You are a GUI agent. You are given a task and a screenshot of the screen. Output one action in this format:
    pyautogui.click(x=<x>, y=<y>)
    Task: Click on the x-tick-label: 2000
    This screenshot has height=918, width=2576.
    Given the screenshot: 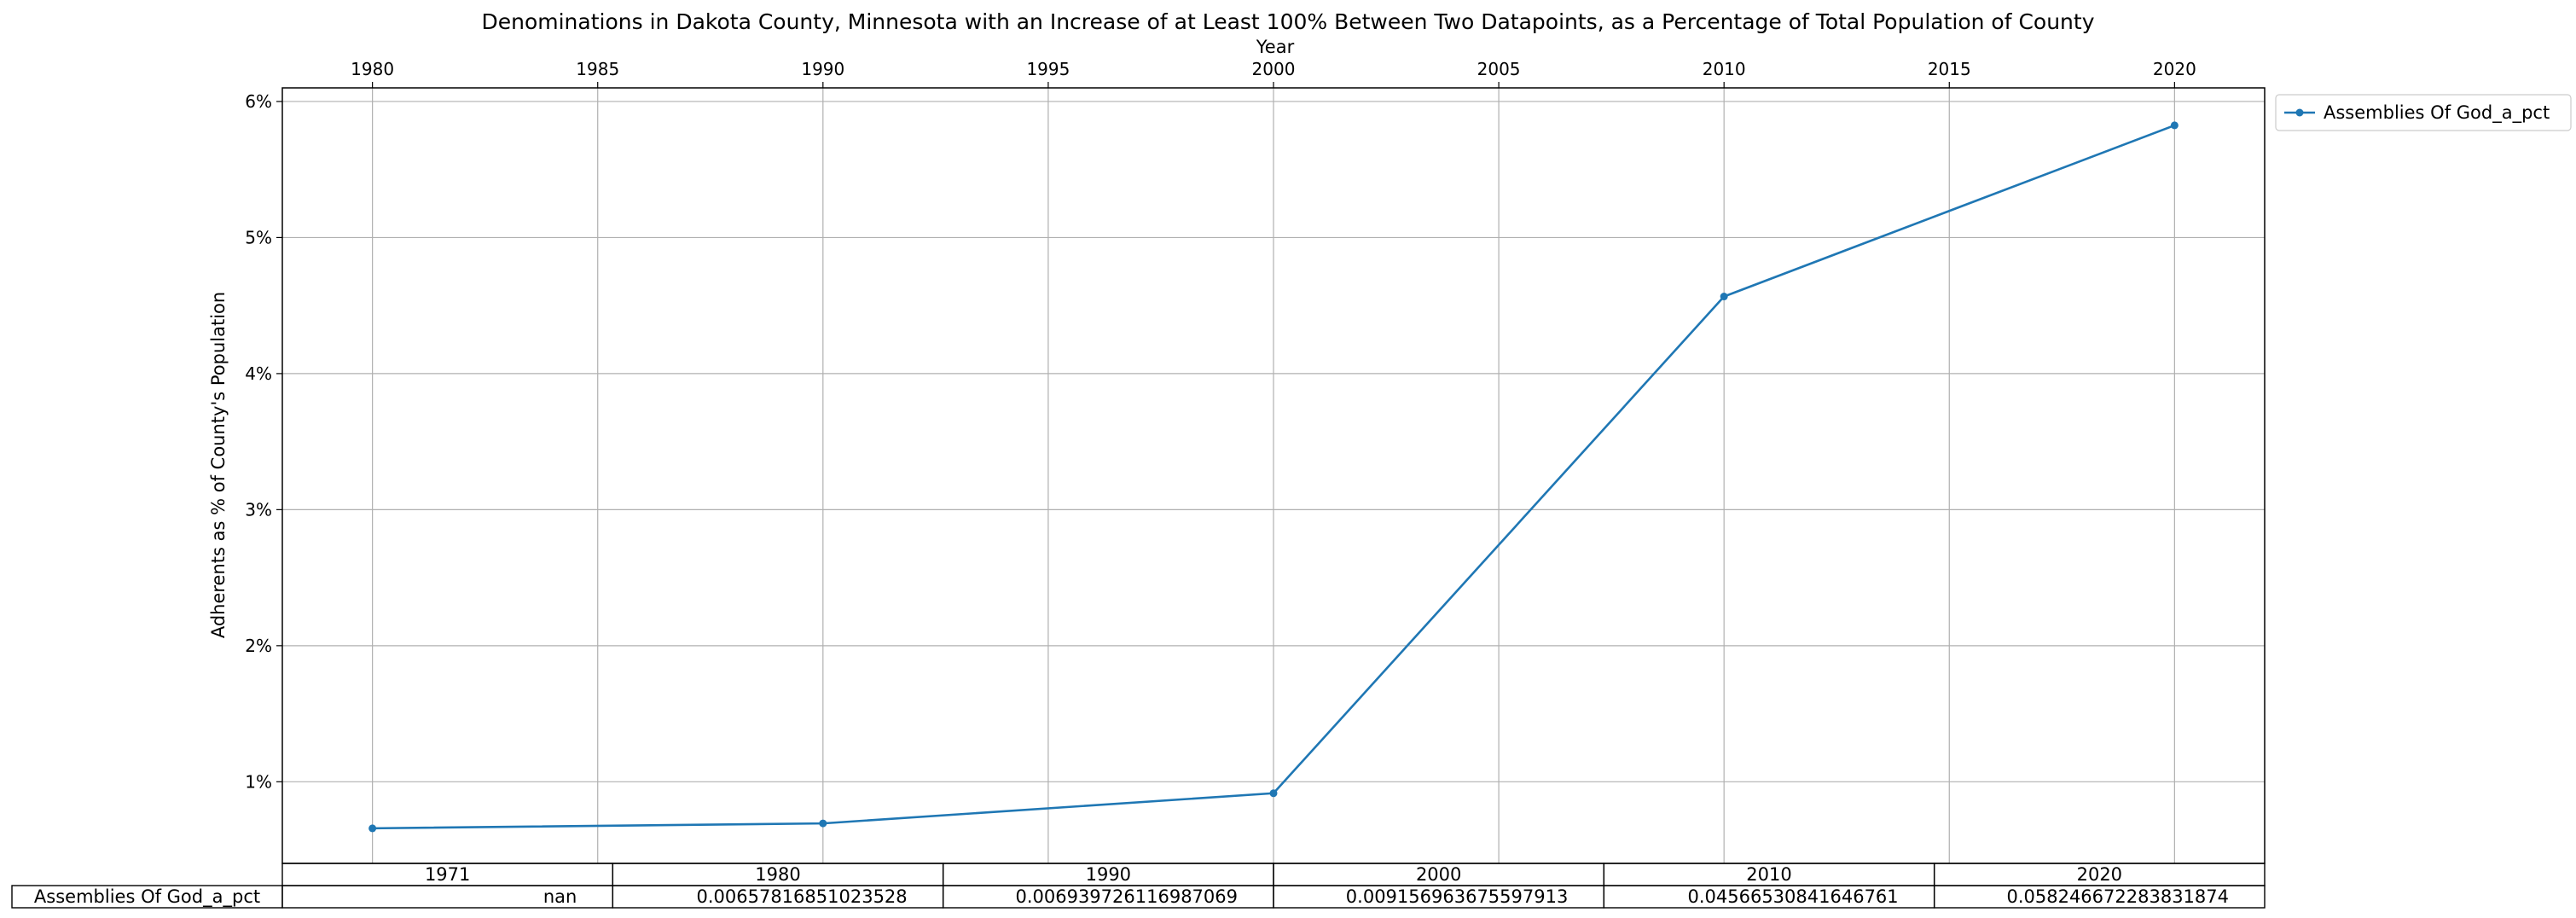 What is the action you would take?
    pyautogui.click(x=1274, y=69)
    